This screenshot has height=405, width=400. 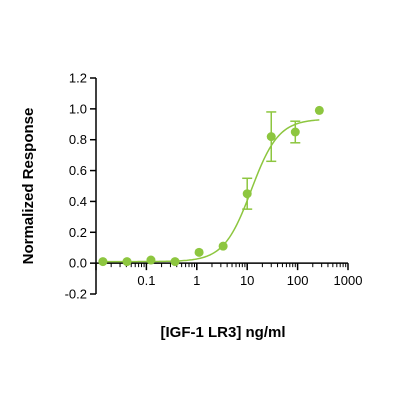 What do you see at coordinates (348, 280) in the screenshot?
I see `x-tick-label: 1000` at bounding box center [348, 280].